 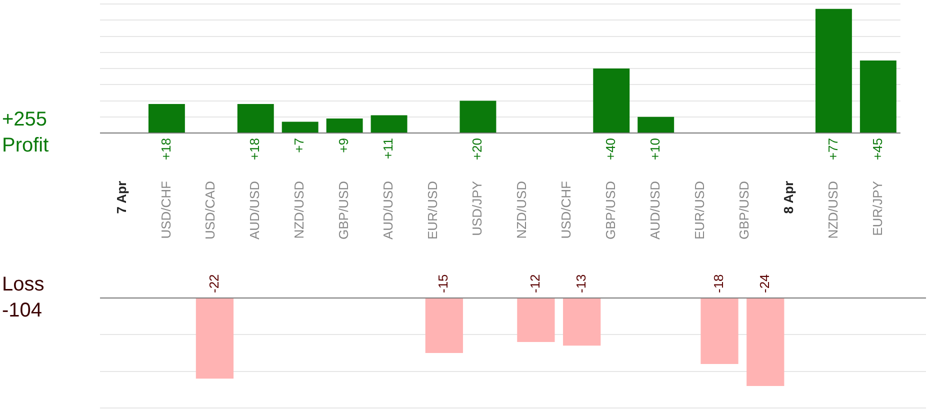 What do you see at coordinates (877, 208) in the screenshot?
I see `x-tick-label: EUR/JPY` at bounding box center [877, 208].